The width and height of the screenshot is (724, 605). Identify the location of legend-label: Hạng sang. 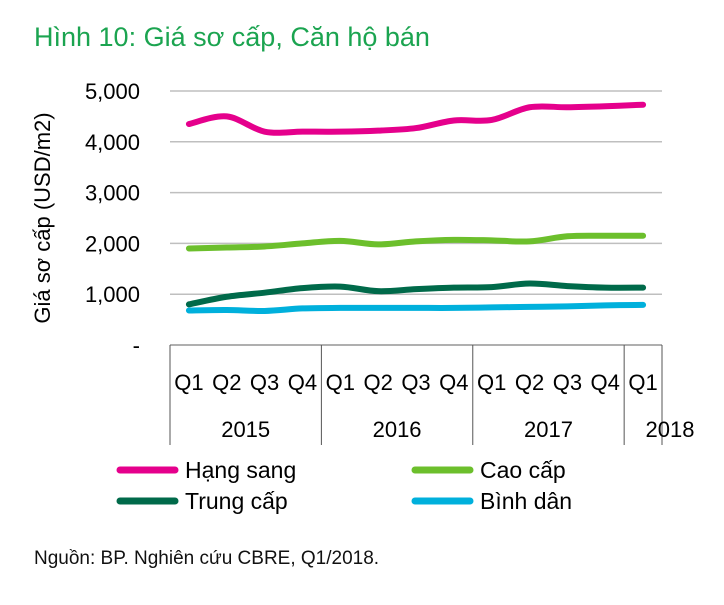
(240, 470).